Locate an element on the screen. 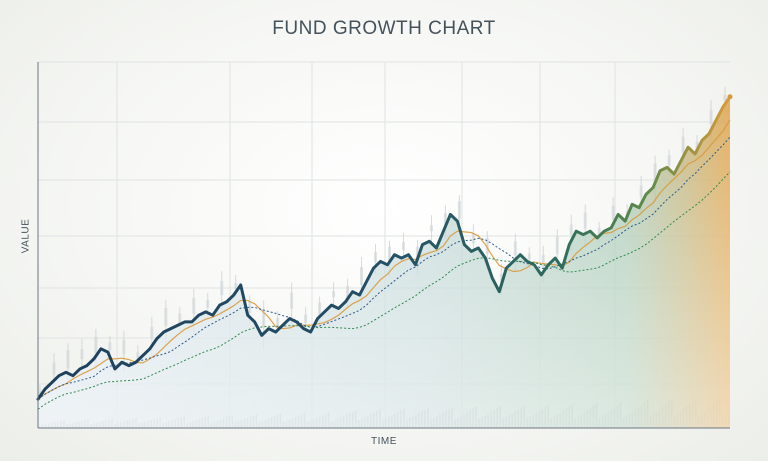 The height and width of the screenshot is (461, 768). x-axis-label: TIME is located at coordinates (384, 441).